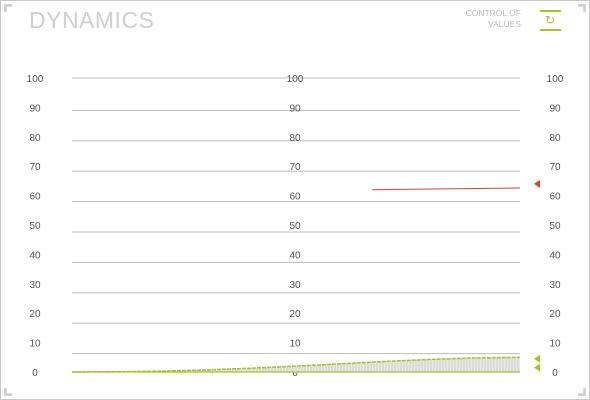 Image resolution: width=590 pixels, height=400 pixels. What do you see at coordinates (550, 30) in the screenshot?
I see `button-bar-bottom` at bounding box center [550, 30].